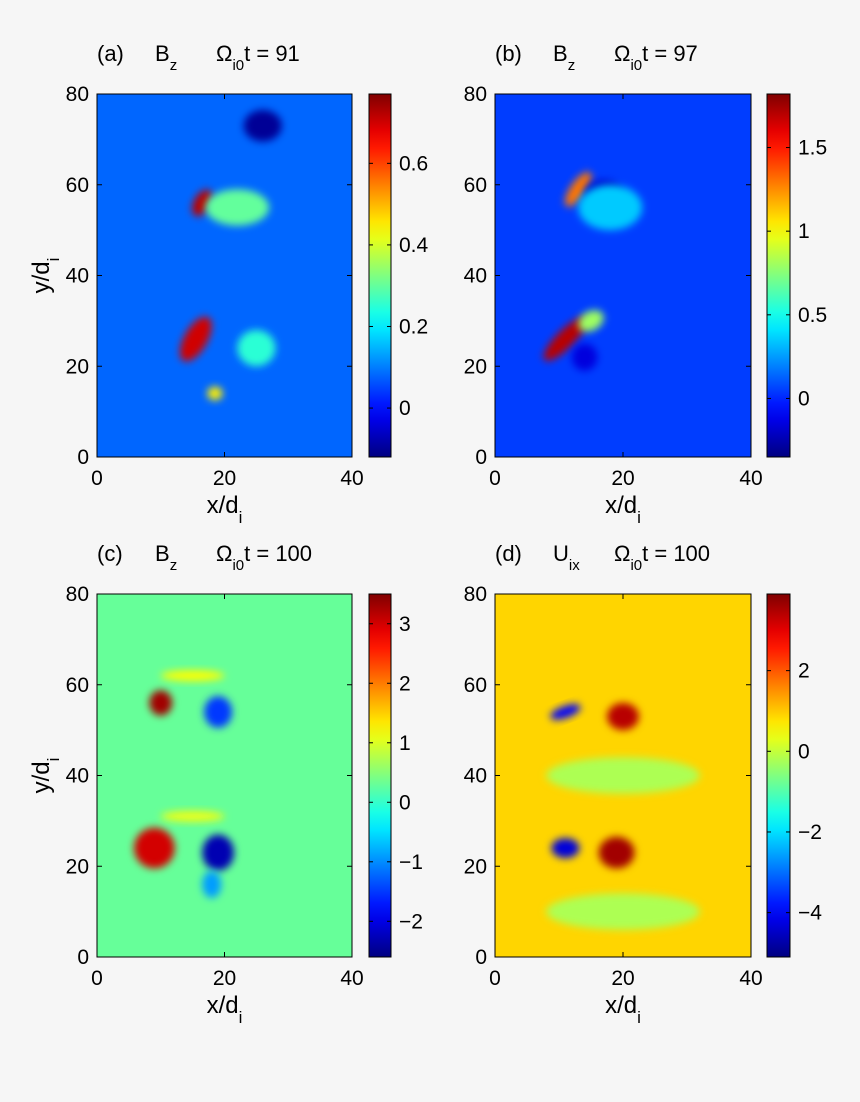  Describe the element at coordinates (413, 163) in the screenshot. I see `colorbar-tick-label: 0.6` at that location.